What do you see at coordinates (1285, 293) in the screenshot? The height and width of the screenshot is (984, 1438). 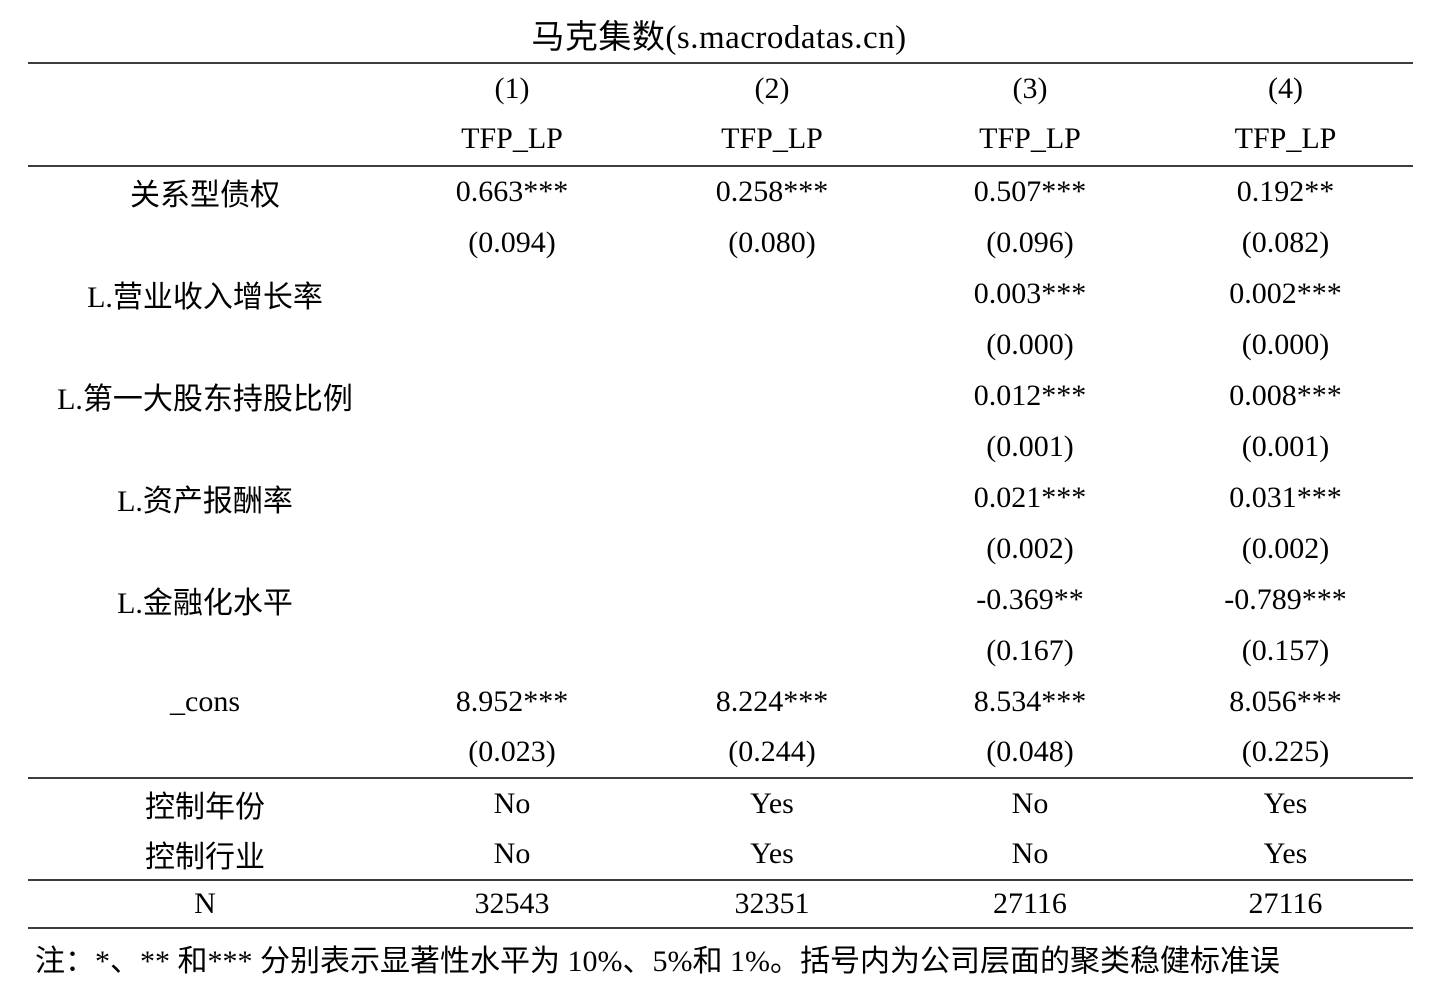 I see `coef-cell: 0.002***` at bounding box center [1285, 293].